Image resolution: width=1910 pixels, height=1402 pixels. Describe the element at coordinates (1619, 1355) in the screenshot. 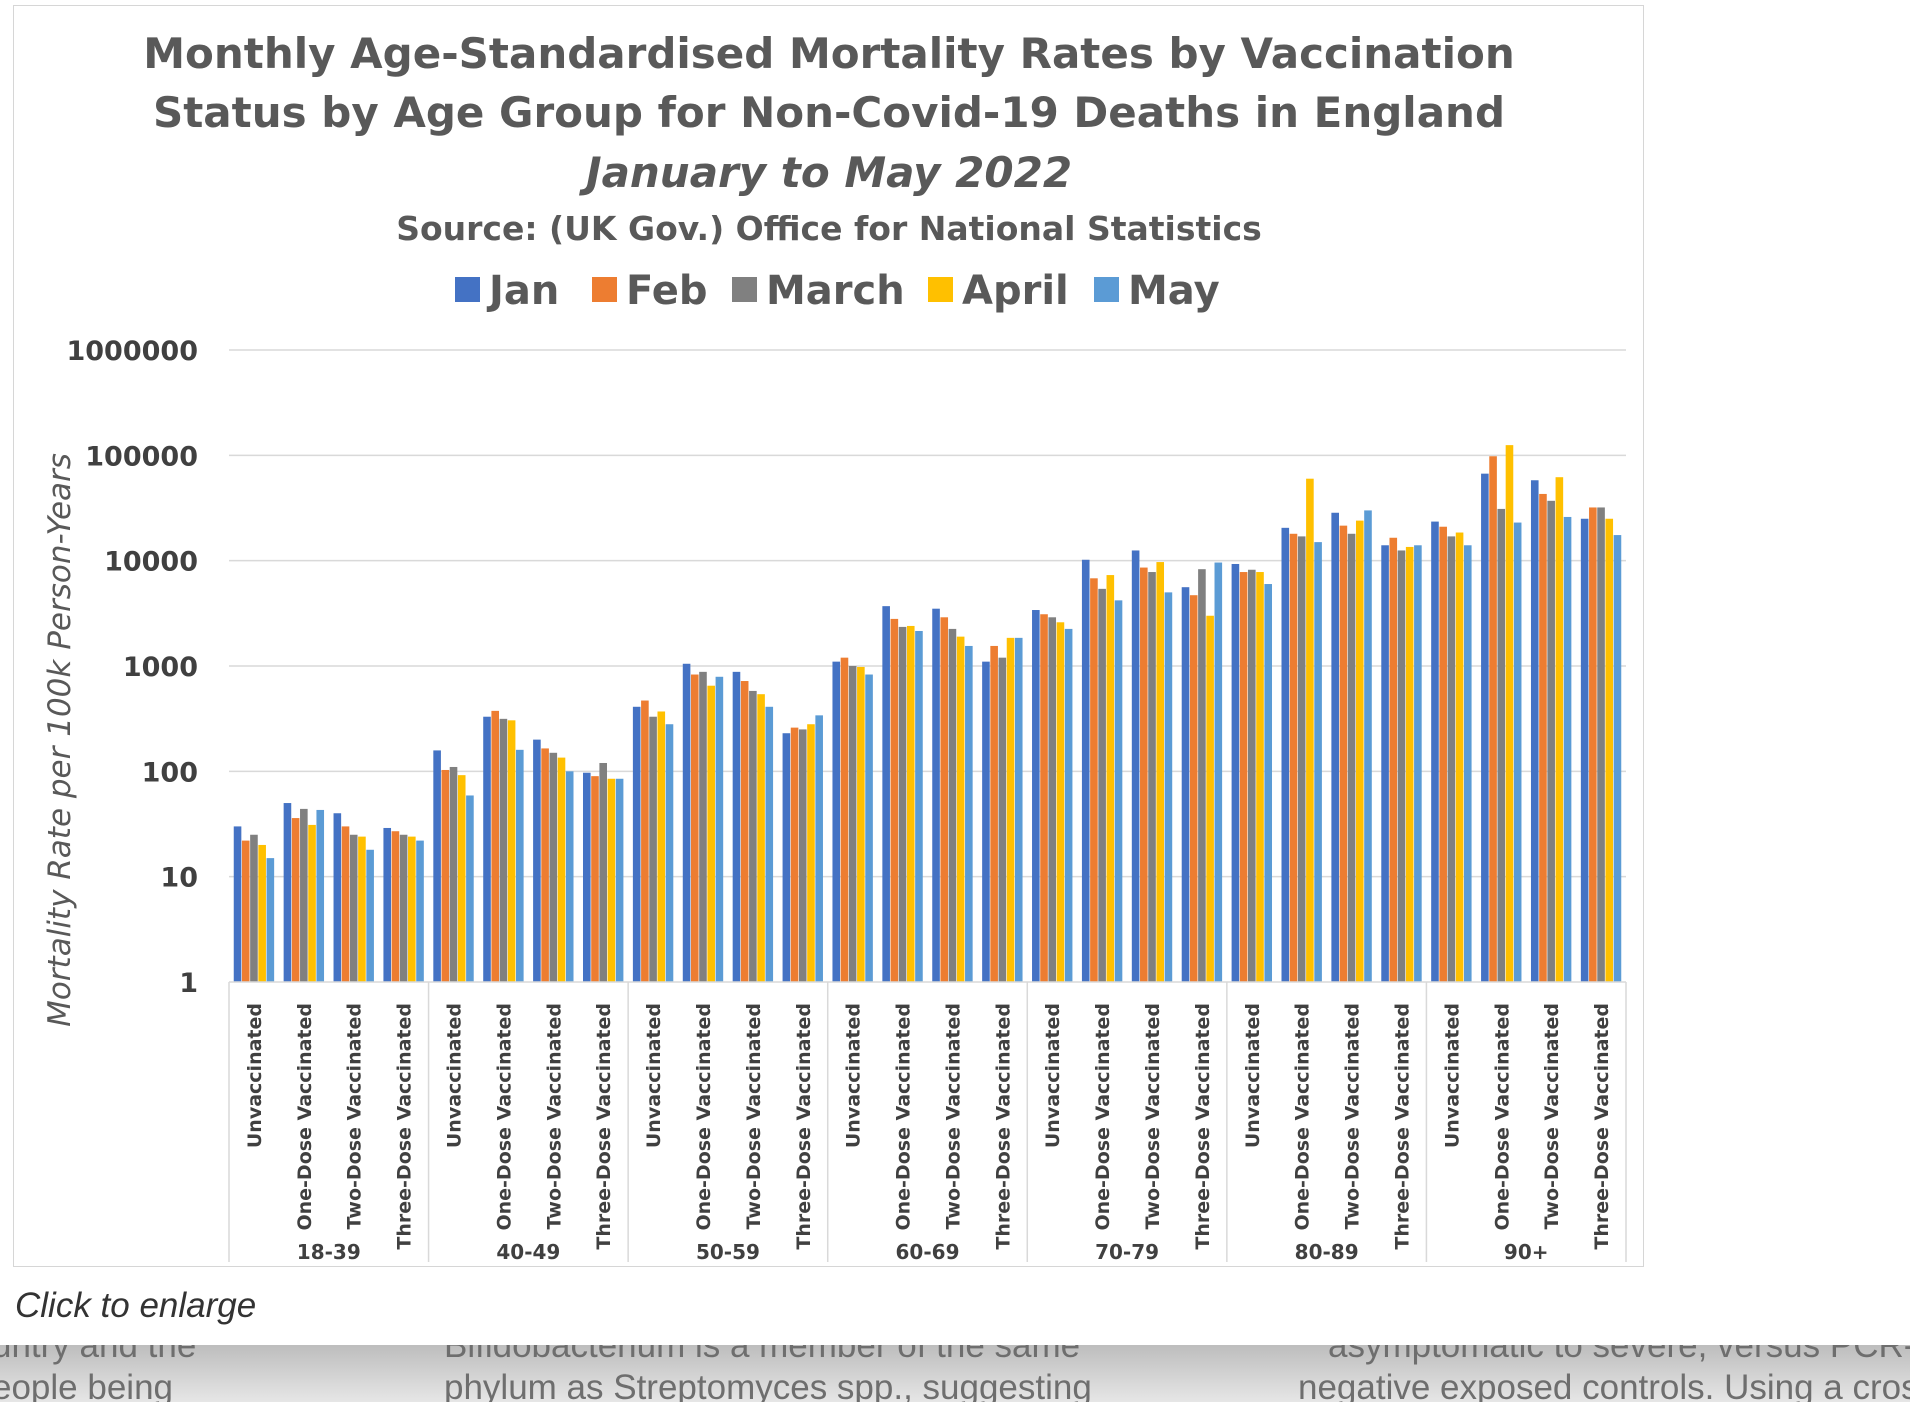

I see `article-col3-line1: asymptomatic to severe, versus PCR-` at that location.